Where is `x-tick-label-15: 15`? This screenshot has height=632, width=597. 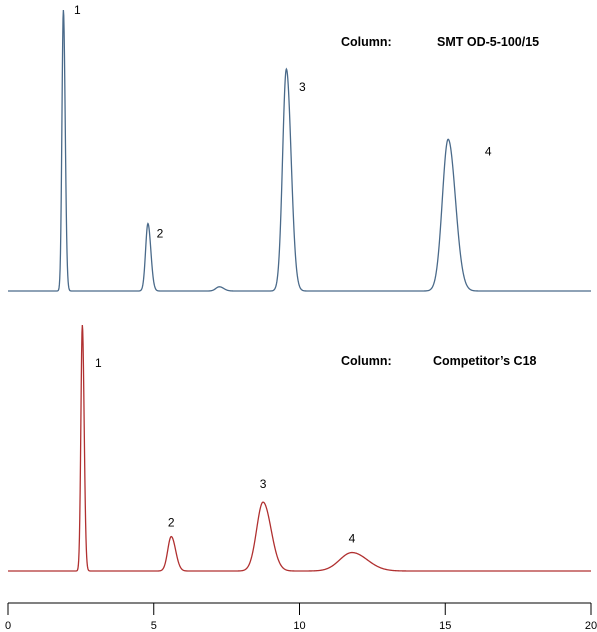 x-tick-label-15: 15 is located at coordinates (445, 626).